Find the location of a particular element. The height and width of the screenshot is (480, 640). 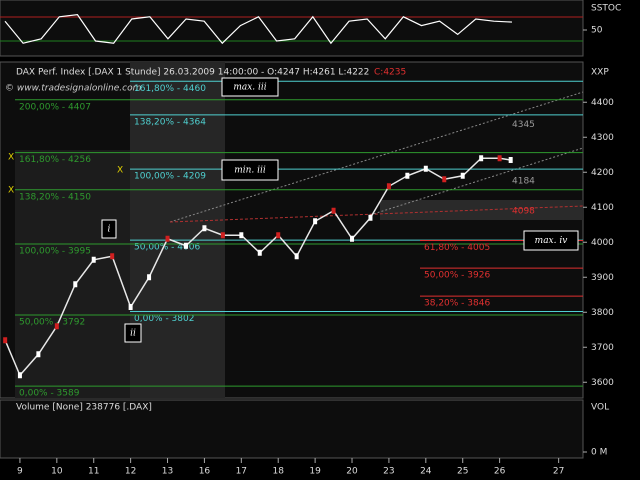

x-tick-label: 16 is located at coordinates (205, 472).